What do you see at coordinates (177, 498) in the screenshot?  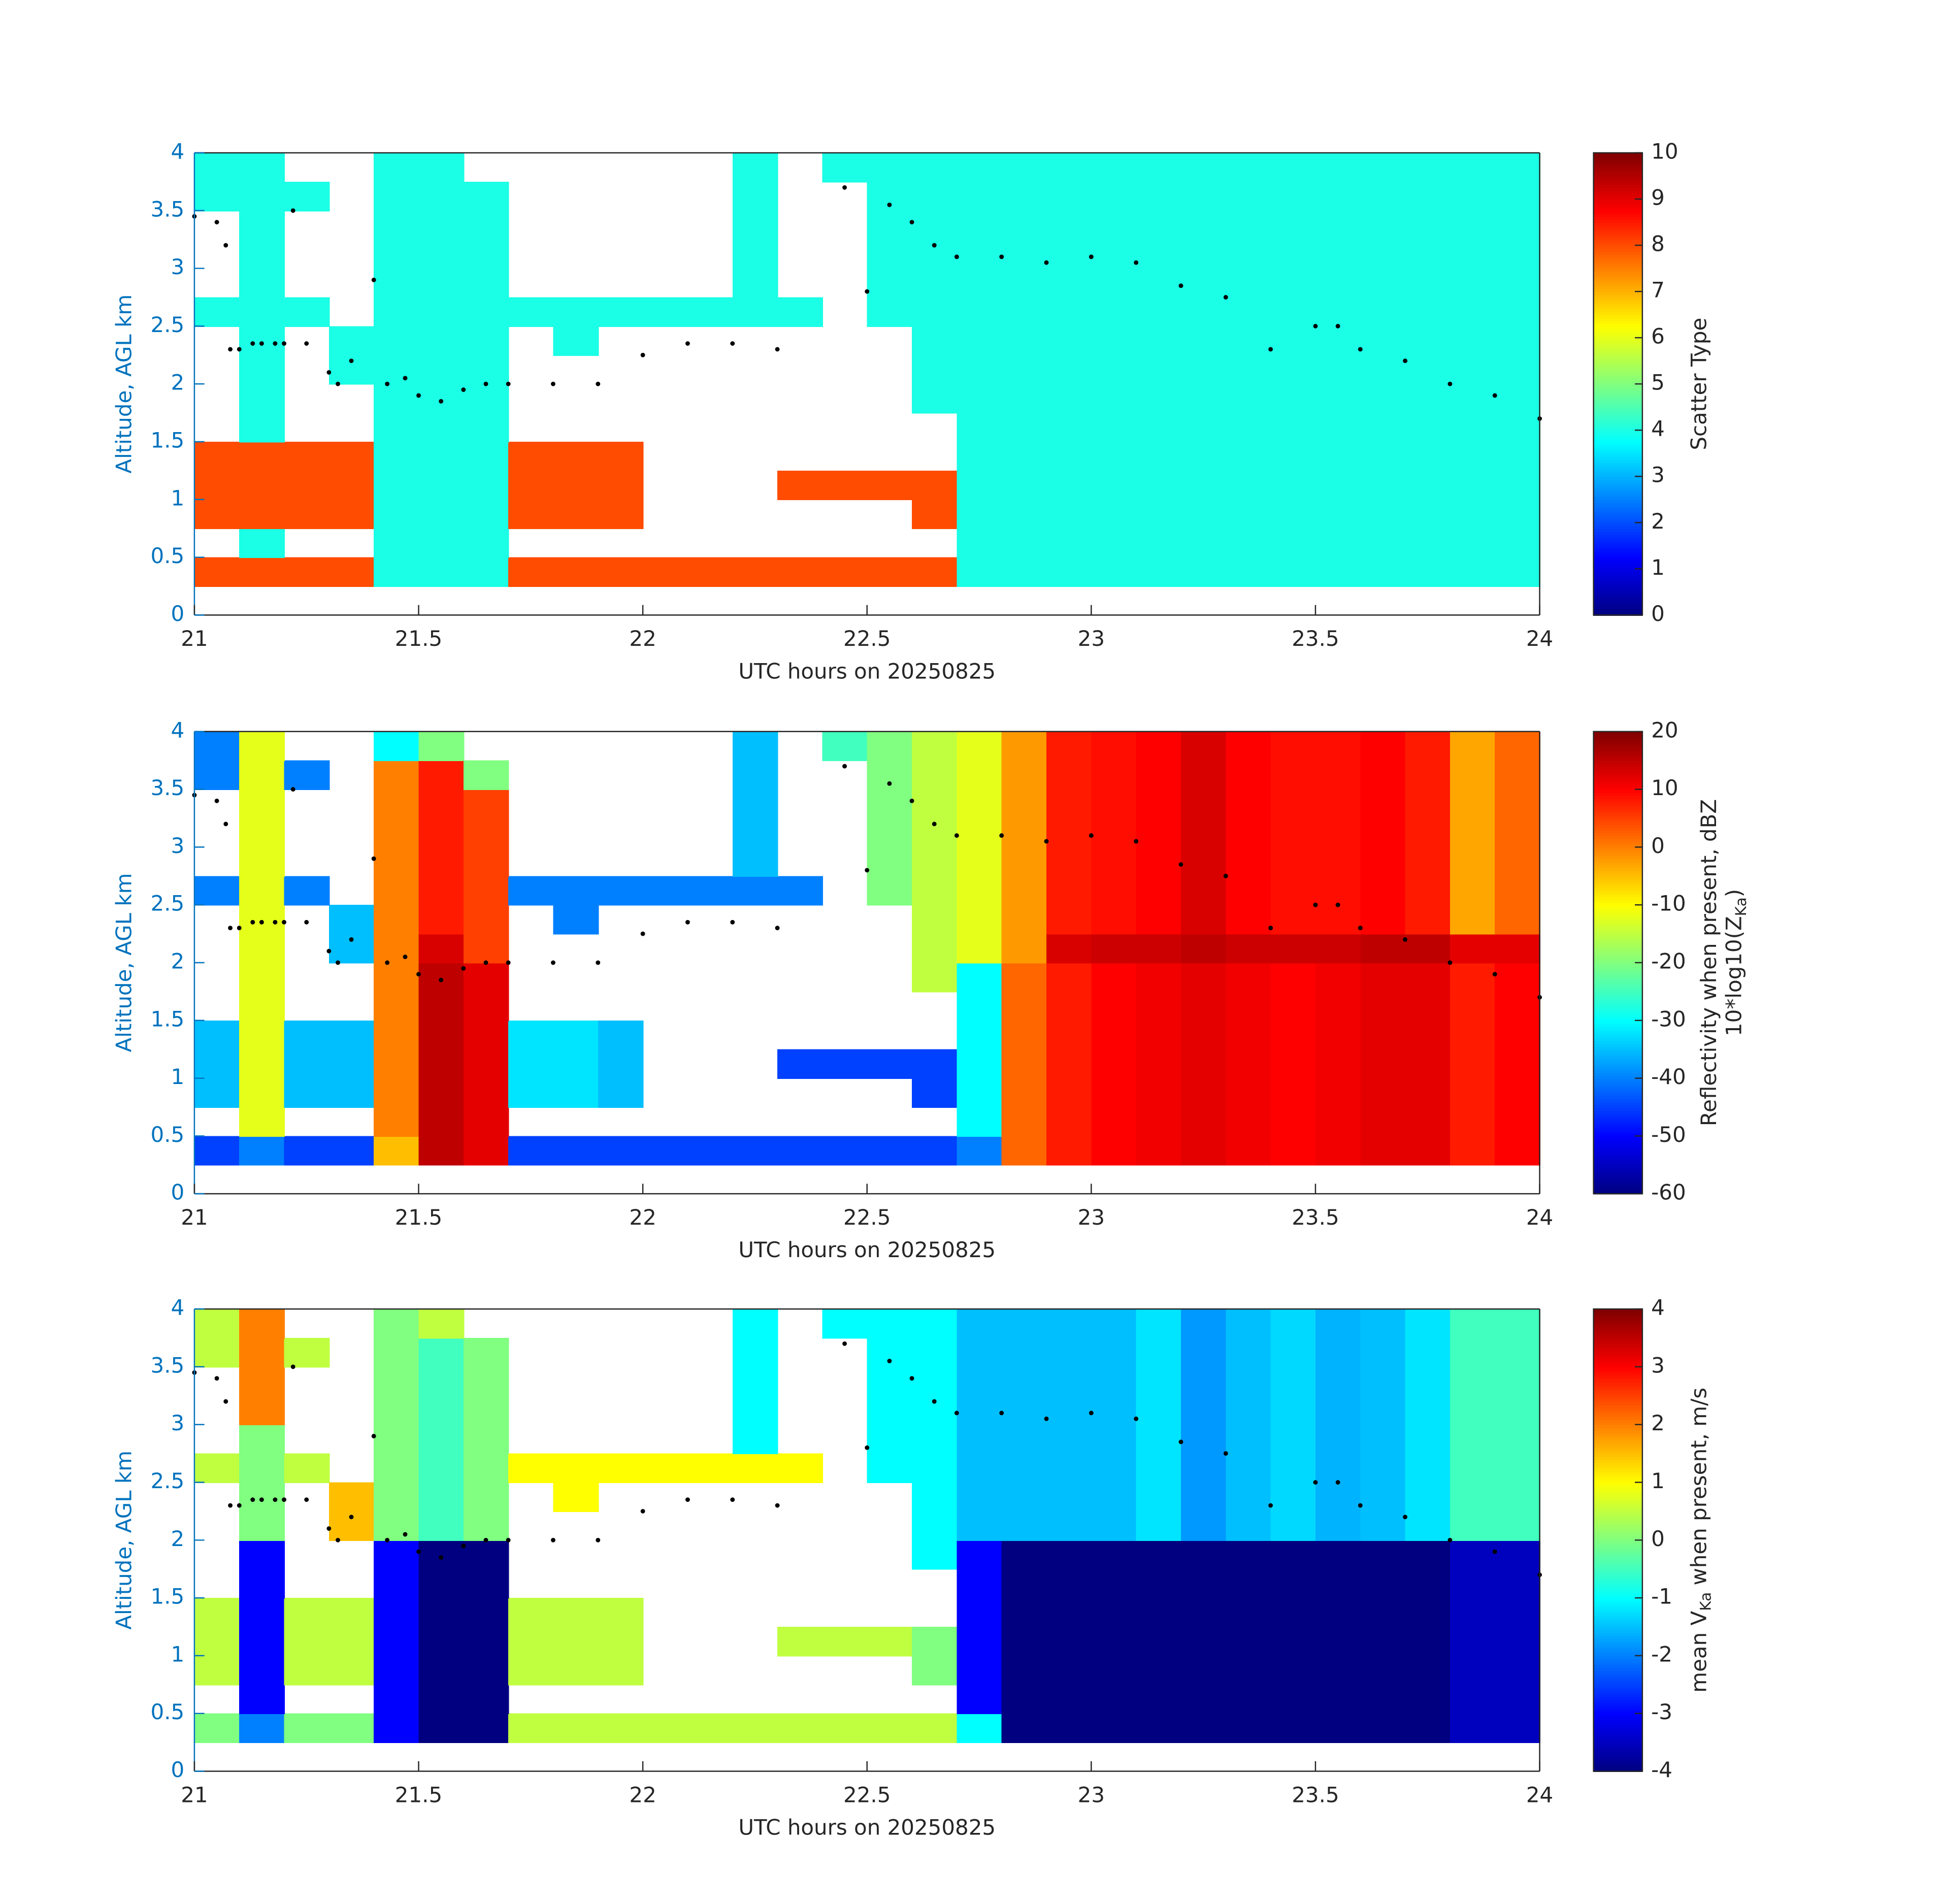 I see `y-tick-label: 1` at bounding box center [177, 498].